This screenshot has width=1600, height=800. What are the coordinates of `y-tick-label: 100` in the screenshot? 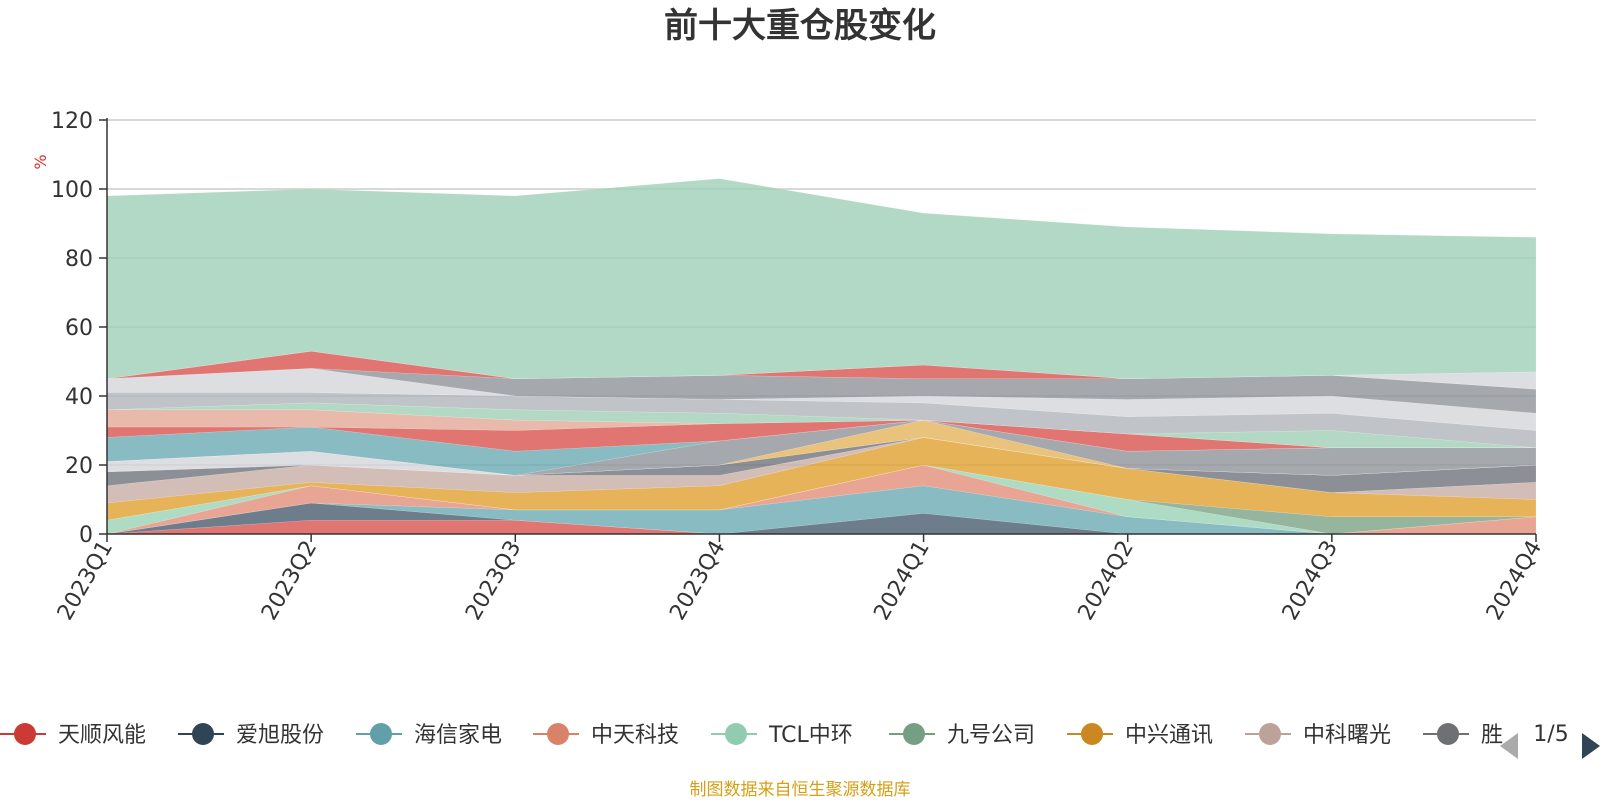 It's located at (72, 190).